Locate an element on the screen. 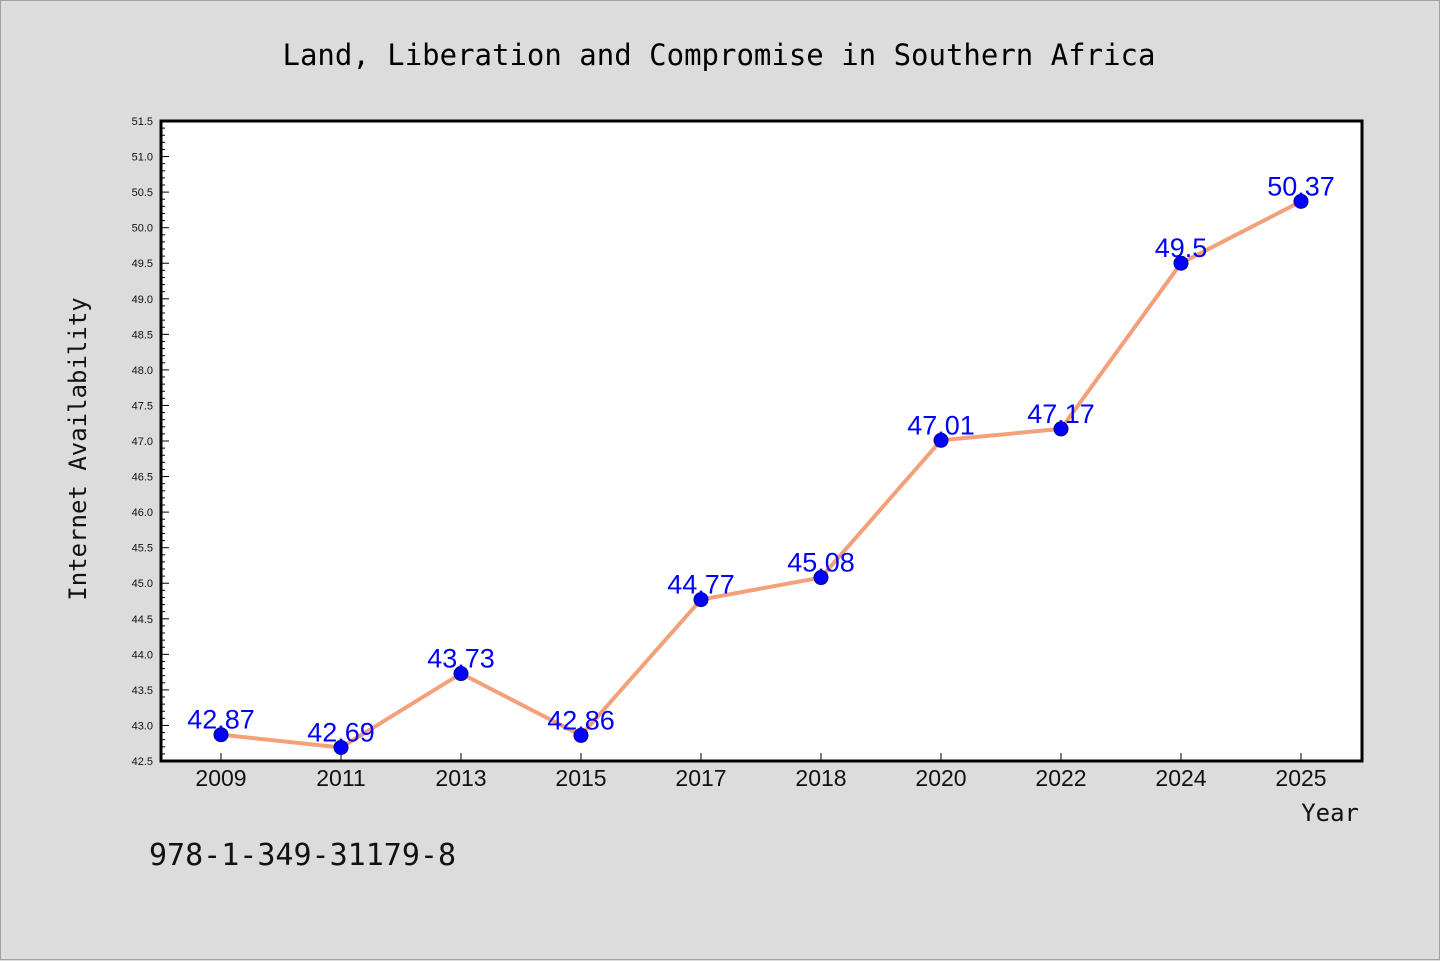 This screenshot has height=961, width=1440. data-label: 42.87 is located at coordinates (221, 720).